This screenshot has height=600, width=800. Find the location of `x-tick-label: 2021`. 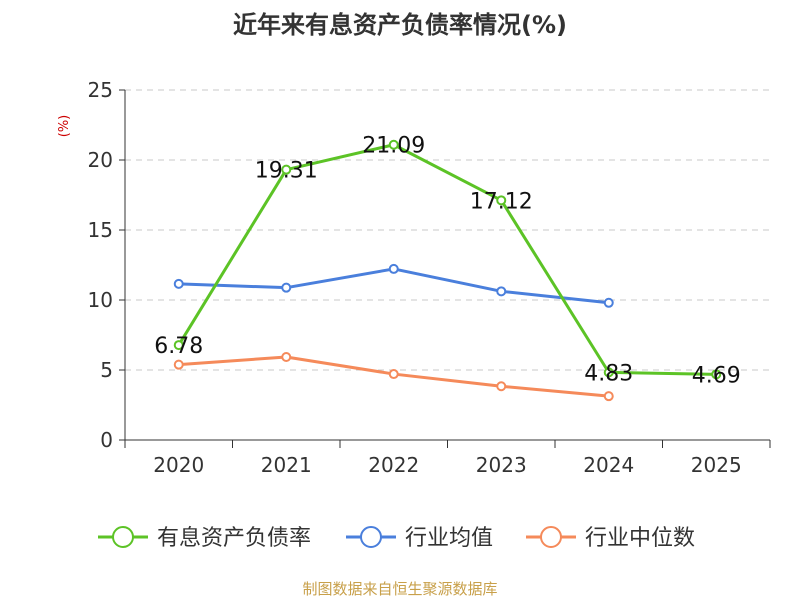

x-tick-label: 2021 is located at coordinates (286, 465).